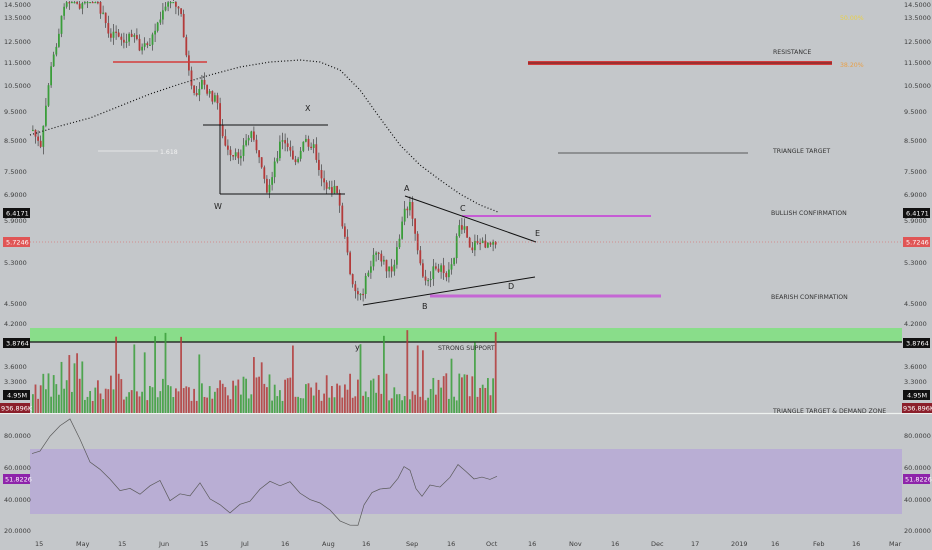 The image size is (932, 550). What do you see at coordinates (695, 544) in the screenshot?
I see `time-tick-label: 17` at bounding box center [695, 544].